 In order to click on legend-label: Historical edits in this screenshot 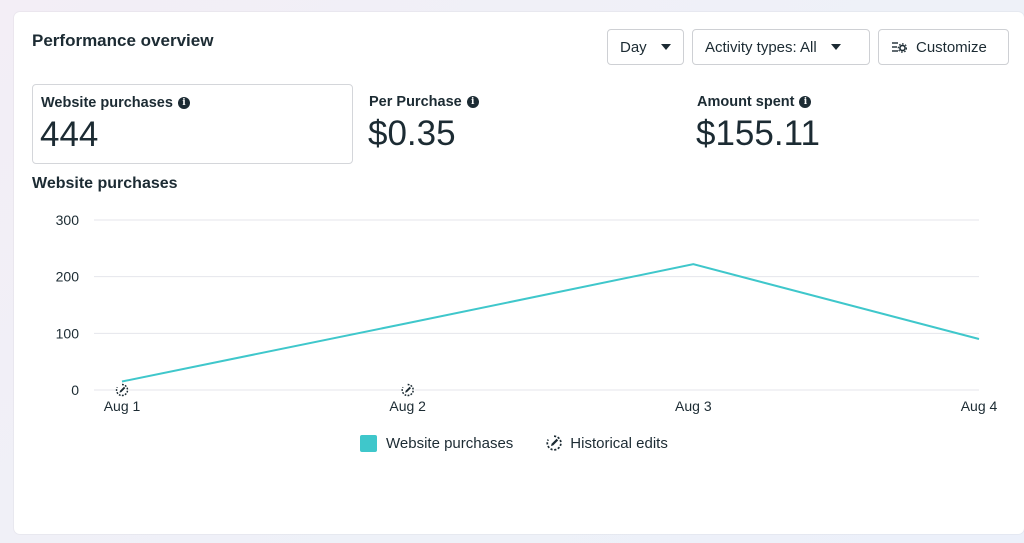, I will do `click(619, 443)`.